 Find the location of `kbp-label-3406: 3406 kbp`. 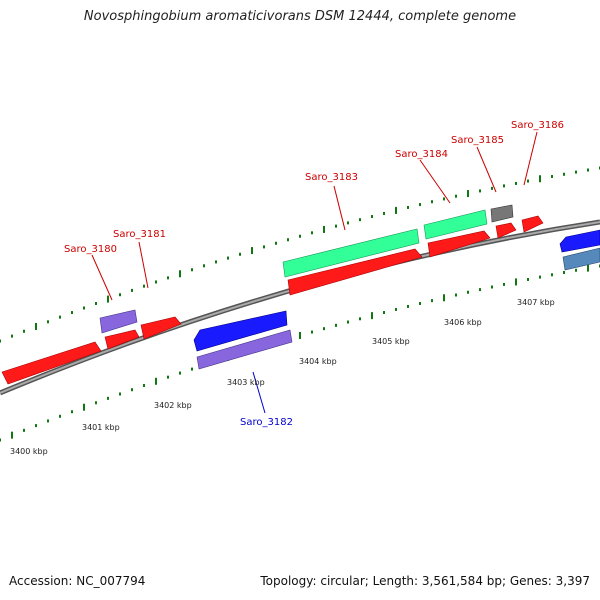

kbp-label-3406: 3406 kbp is located at coordinates (463, 322).